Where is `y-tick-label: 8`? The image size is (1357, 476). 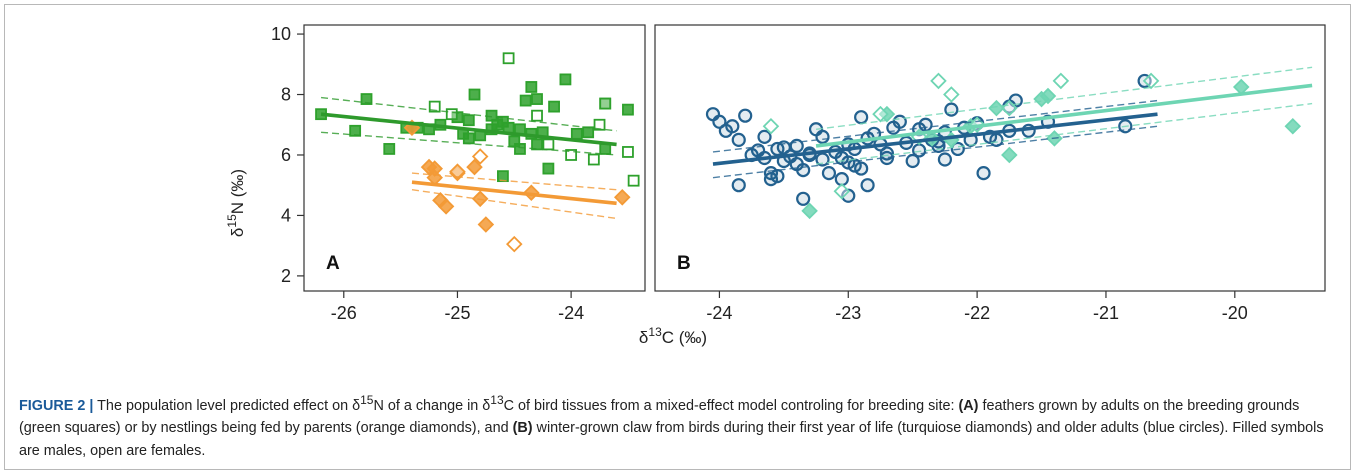 y-tick-label: 8 is located at coordinates (286, 95).